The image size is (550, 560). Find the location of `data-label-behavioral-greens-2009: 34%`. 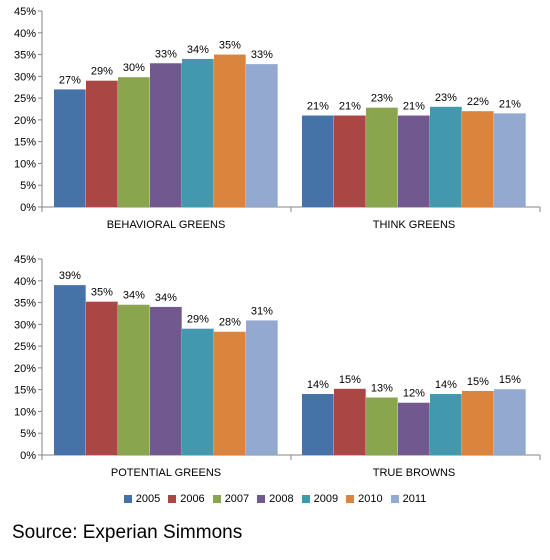

data-label-behavioral-greens-2009: 34% is located at coordinates (198, 50).